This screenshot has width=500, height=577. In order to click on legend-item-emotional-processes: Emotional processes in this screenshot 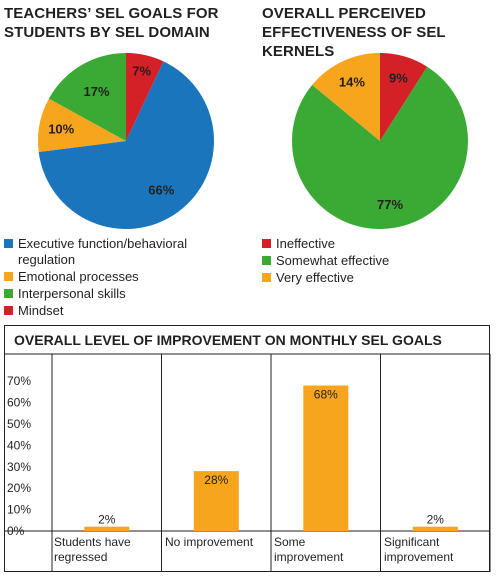, I will do `click(124, 277)`.